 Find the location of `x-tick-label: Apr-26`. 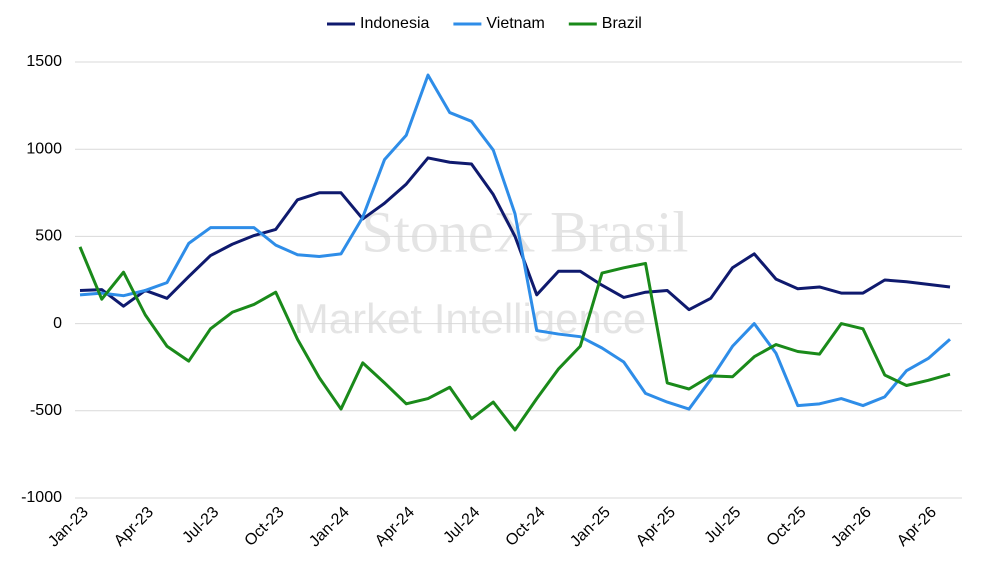

x-tick-label: Apr-26 is located at coordinates (917, 527).